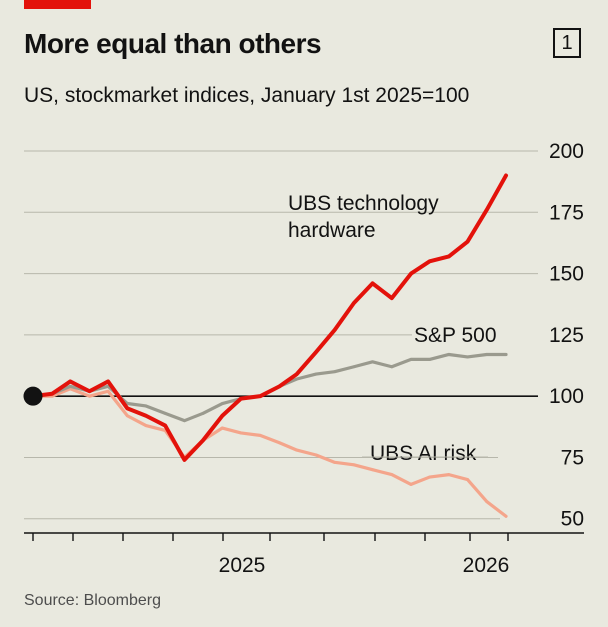 The width and height of the screenshot is (608, 627). Describe the element at coordinates (566, 212) in the screenshot. I see `y-tick-label-175: 175` at that location.